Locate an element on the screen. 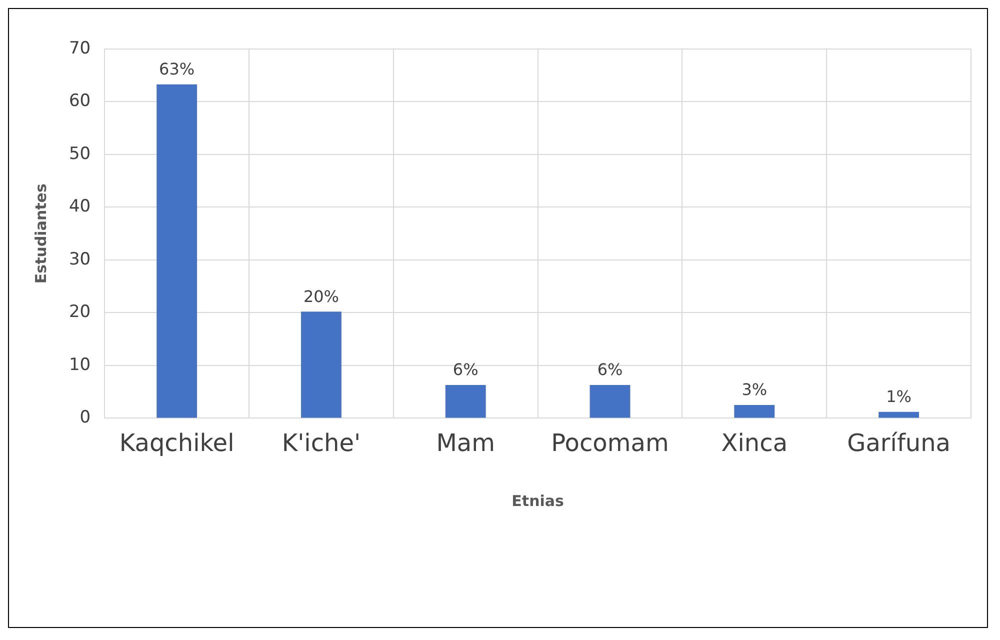  data-label: 1% is located at coordinates (899, 396).